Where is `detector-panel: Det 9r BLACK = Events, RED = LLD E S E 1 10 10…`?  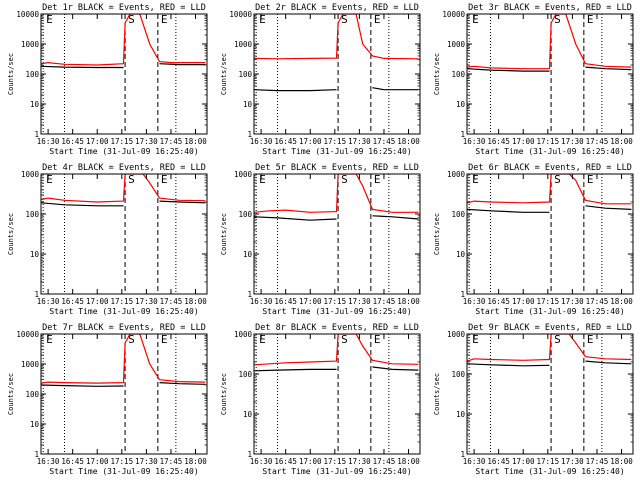
detector-panel: Det 9r BLACK = Events, RED = LLD E S E 1 10 10… is located at coordinates (532, 400).